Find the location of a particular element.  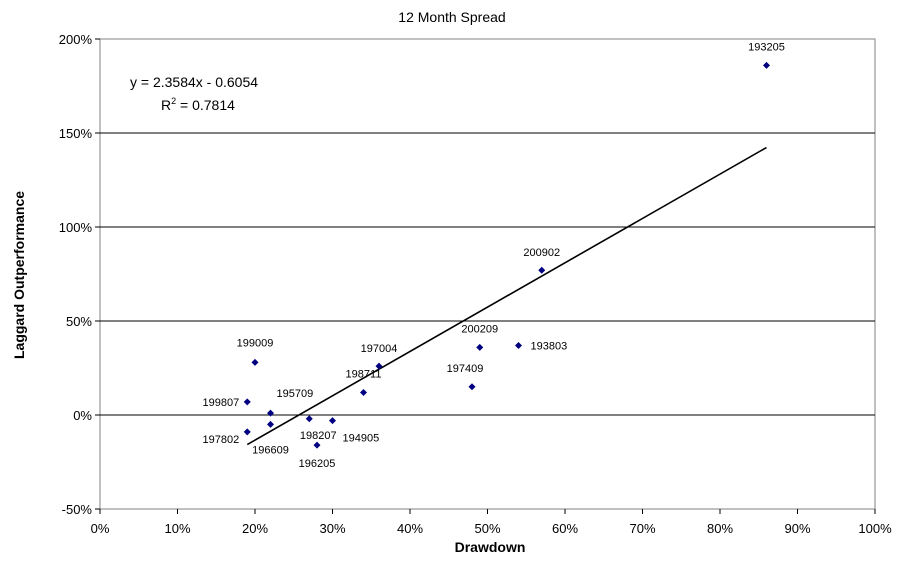

x-tick-label: 100% is located at coordinates (875, 528).